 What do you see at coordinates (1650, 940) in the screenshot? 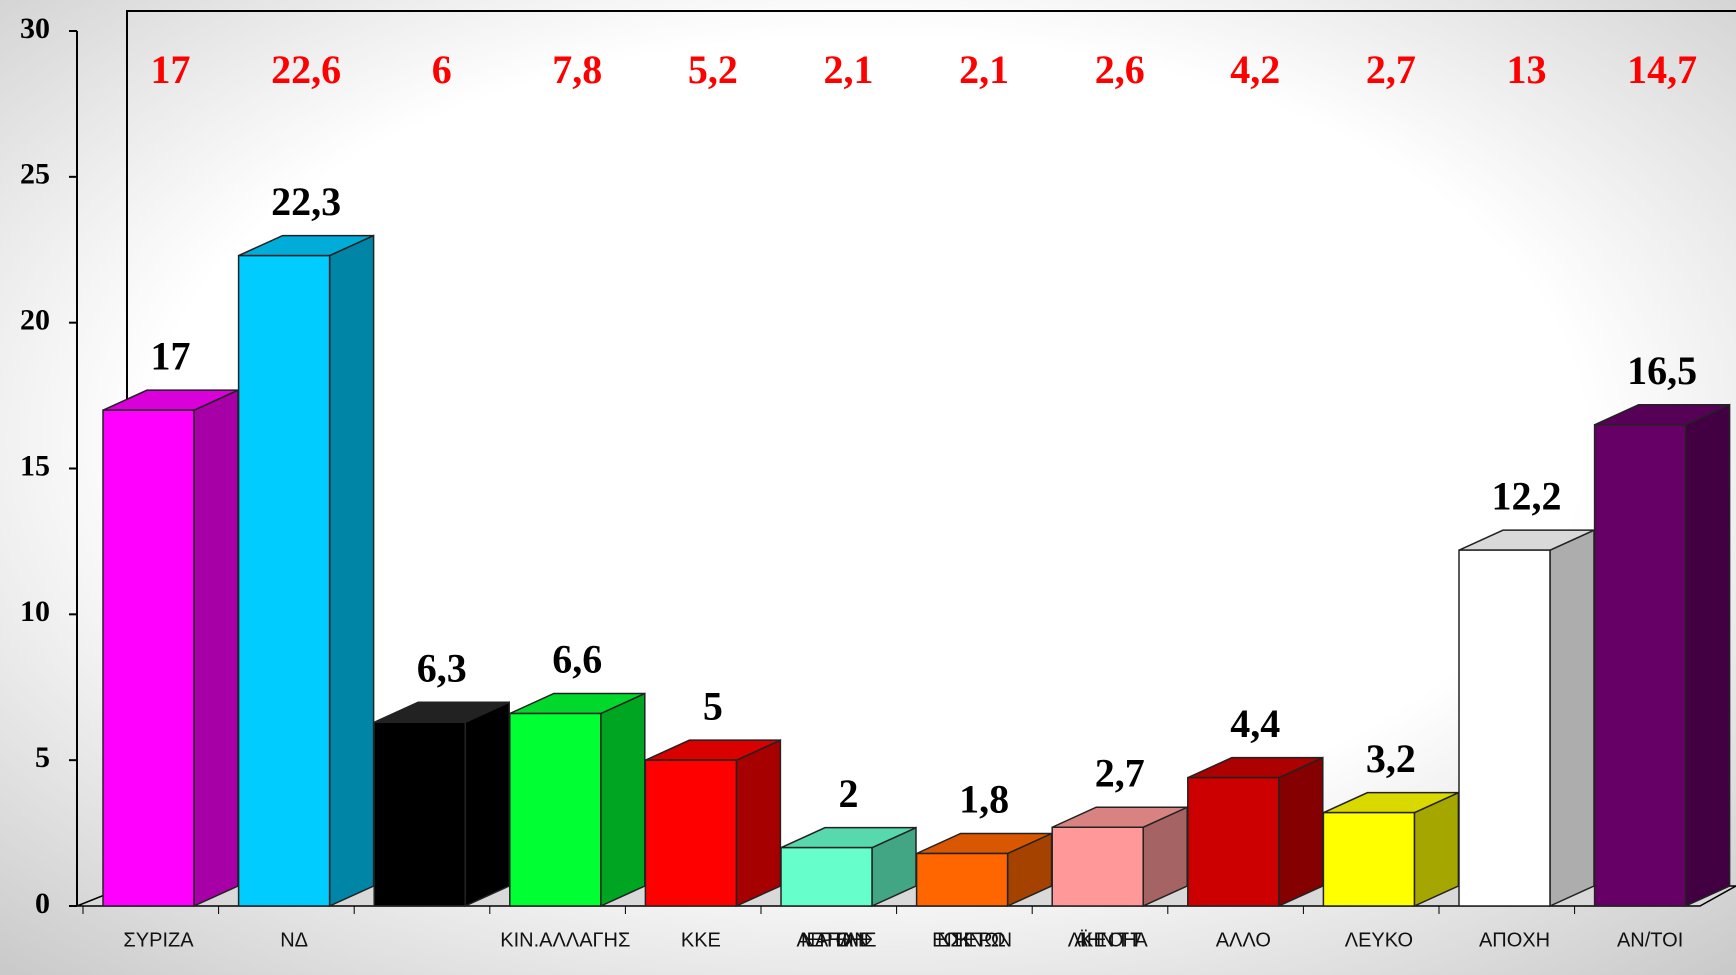
I see `x-tick-label: ΑΝ/ΤΟΙ` at bounding box center [1650, 940].